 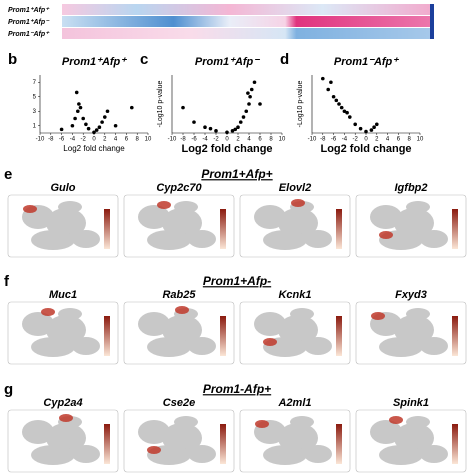 What do you see at coordinates (216, 140) in the screenshot?
I see `x-tick-label: -2` at bounding box center [216, 140].